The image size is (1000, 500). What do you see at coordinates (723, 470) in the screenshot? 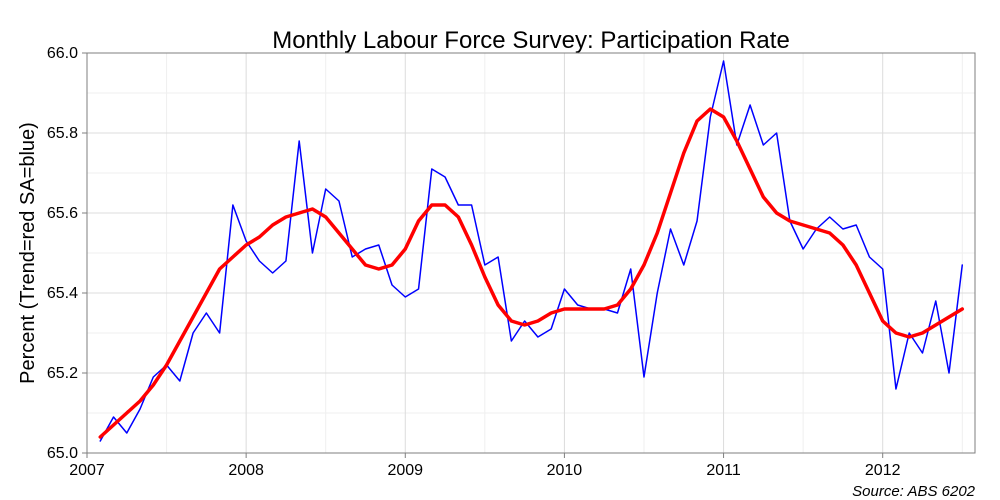
I see `x-tick-label: 2011` at bounding box center [723, 470].